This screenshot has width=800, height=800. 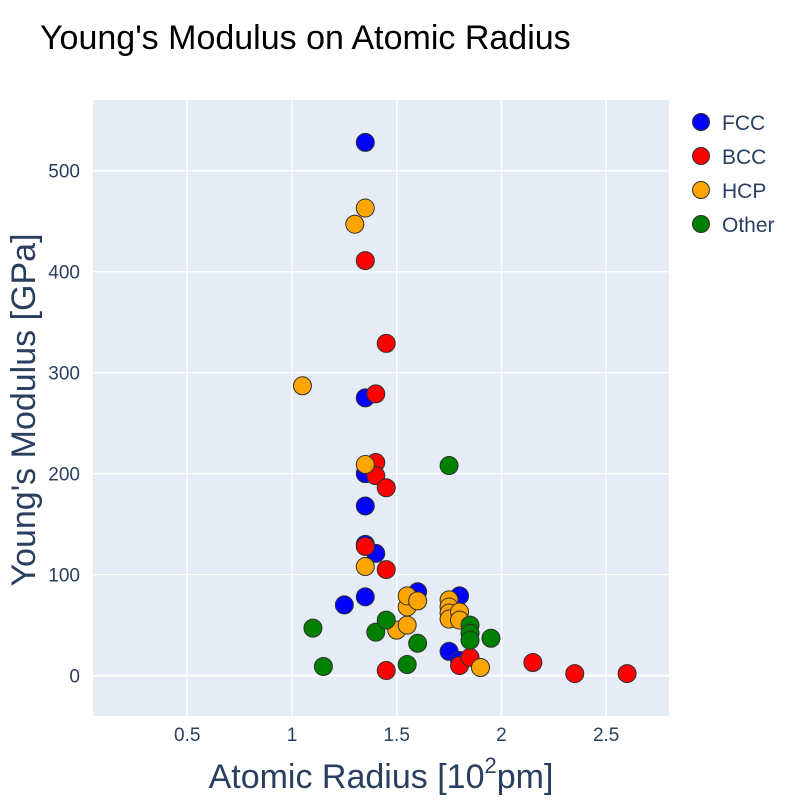 I want to click on chart-title: Young's Modulus on Atomic Radius, so click(x=305, y=38).